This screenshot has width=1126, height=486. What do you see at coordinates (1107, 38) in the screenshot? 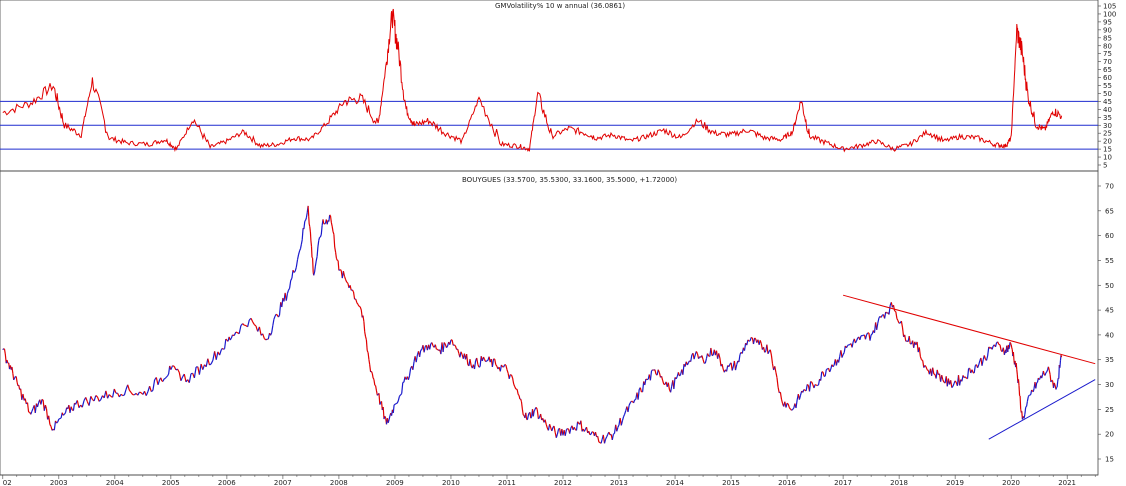
I see `volatility-y-tick-label: 85` at bounding box center [1107, 38].